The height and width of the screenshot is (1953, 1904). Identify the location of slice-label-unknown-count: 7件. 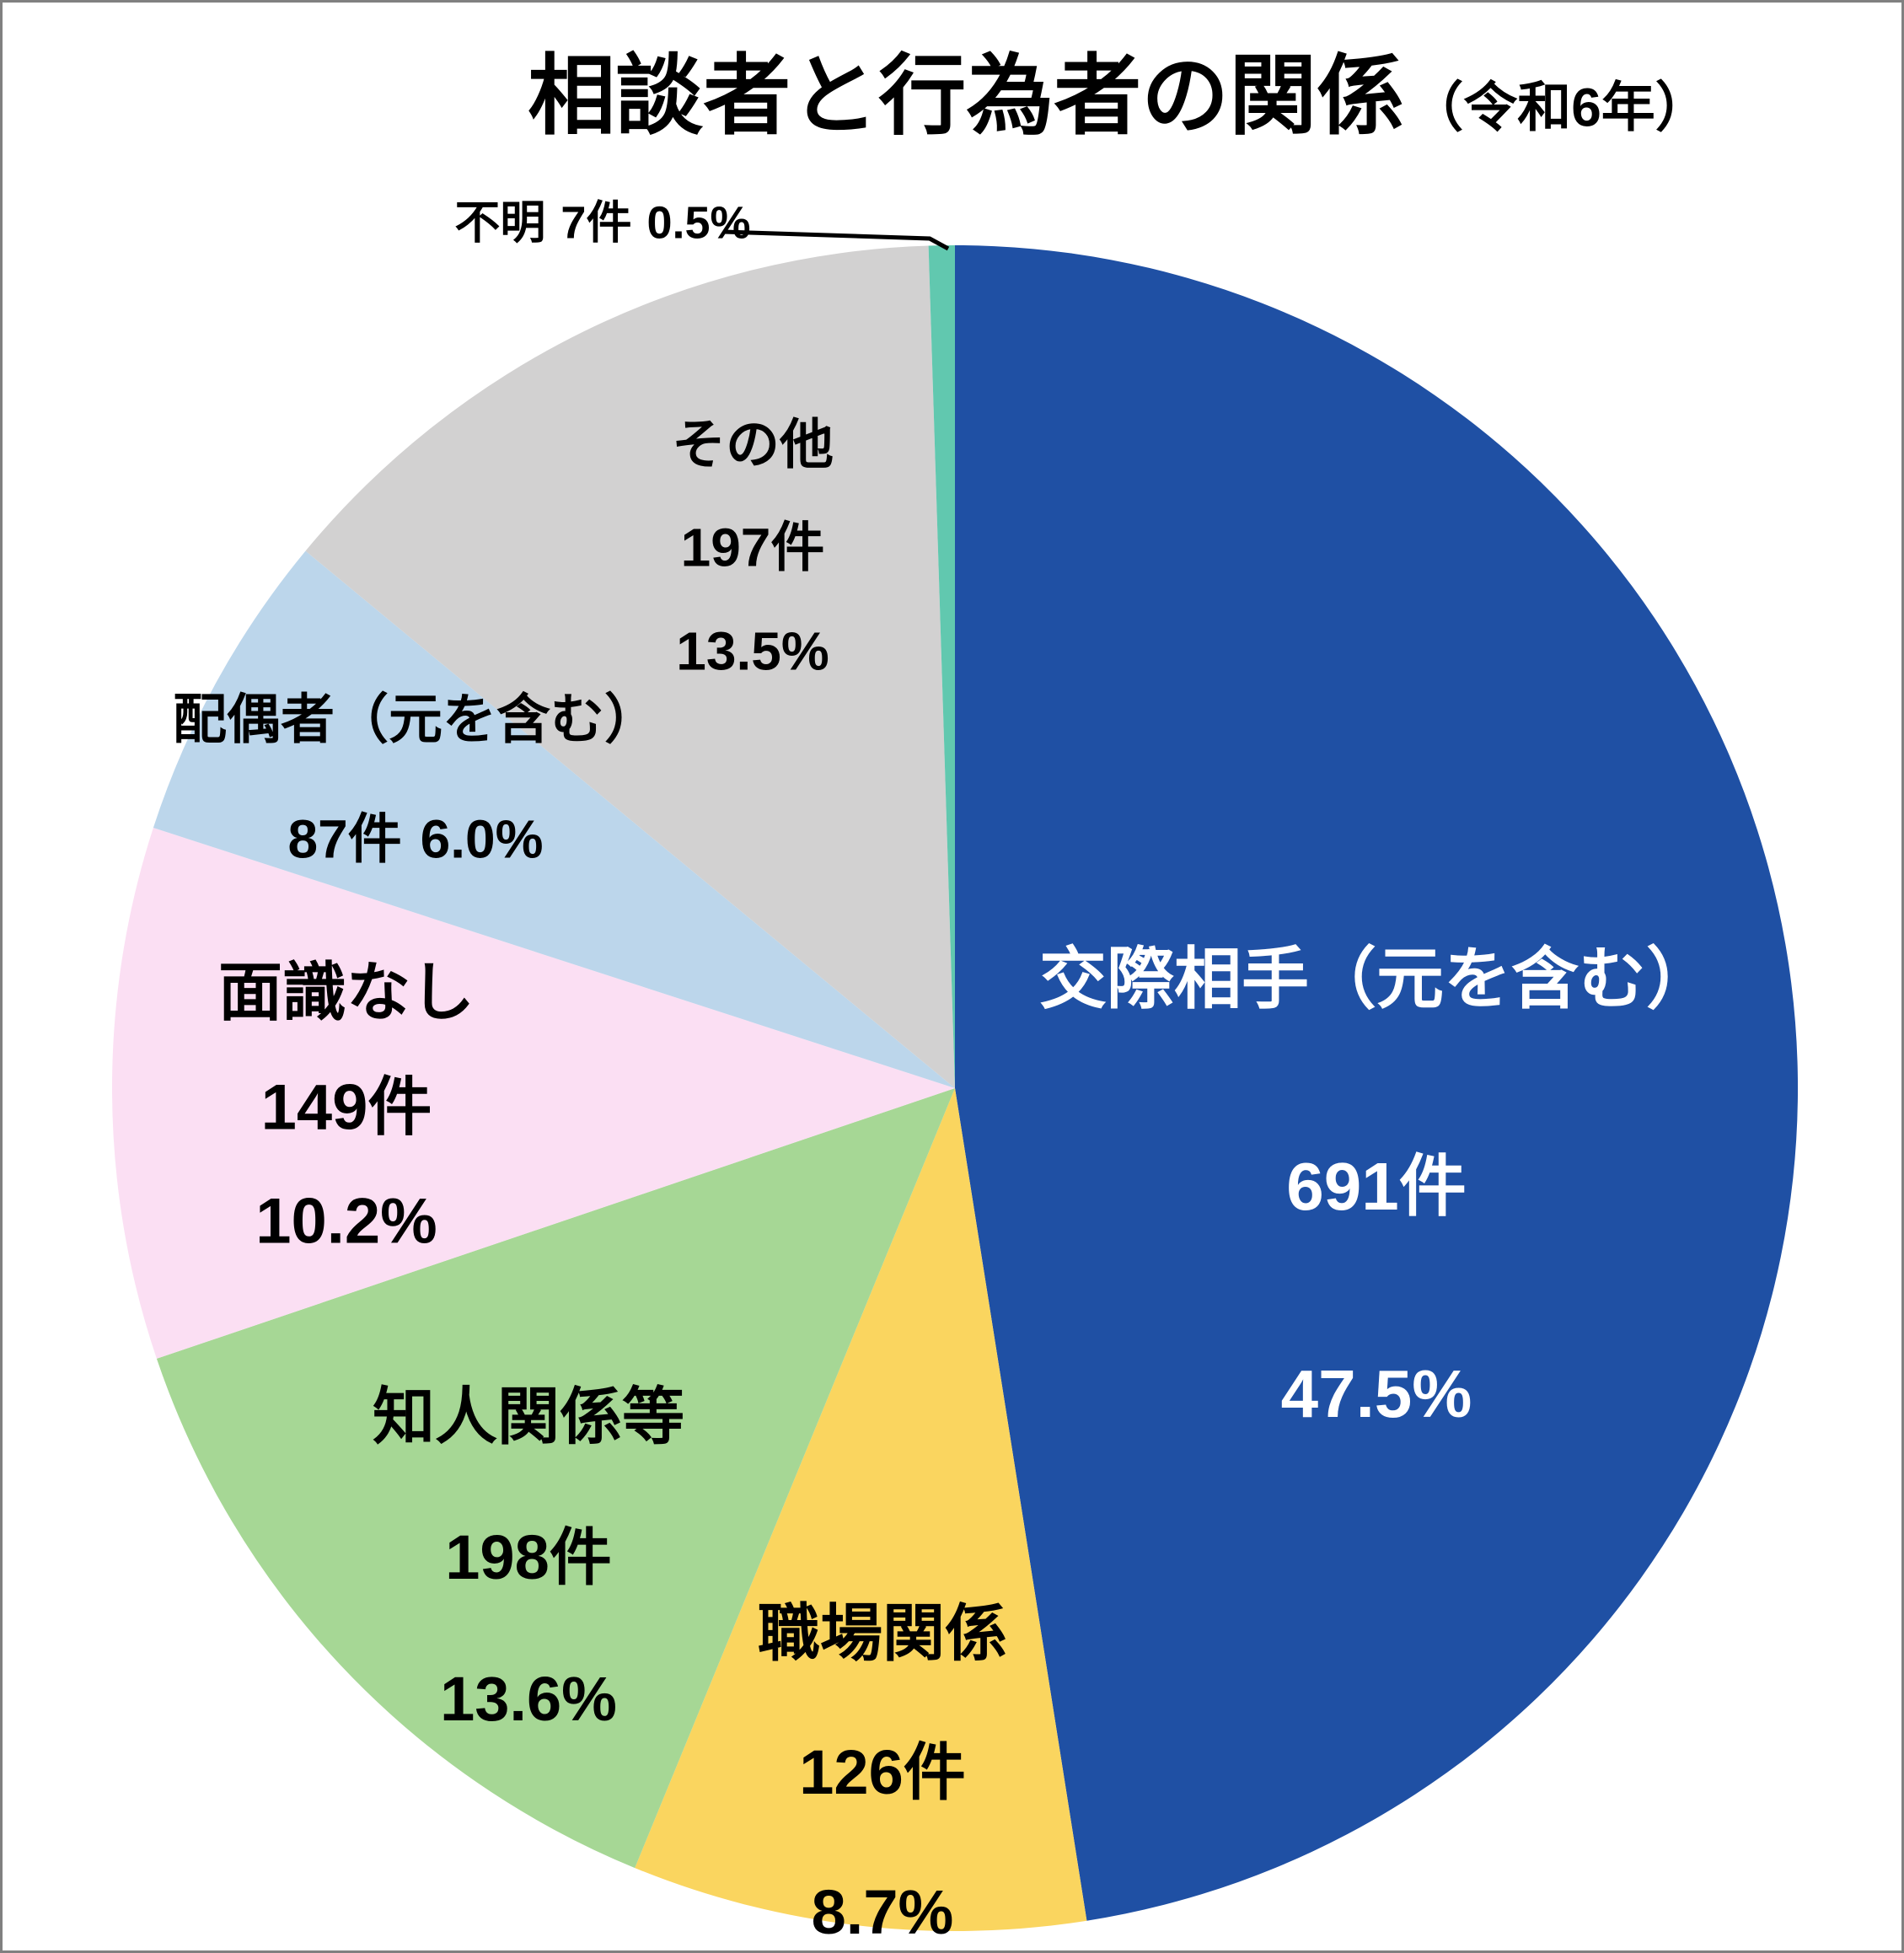
(596, 223).